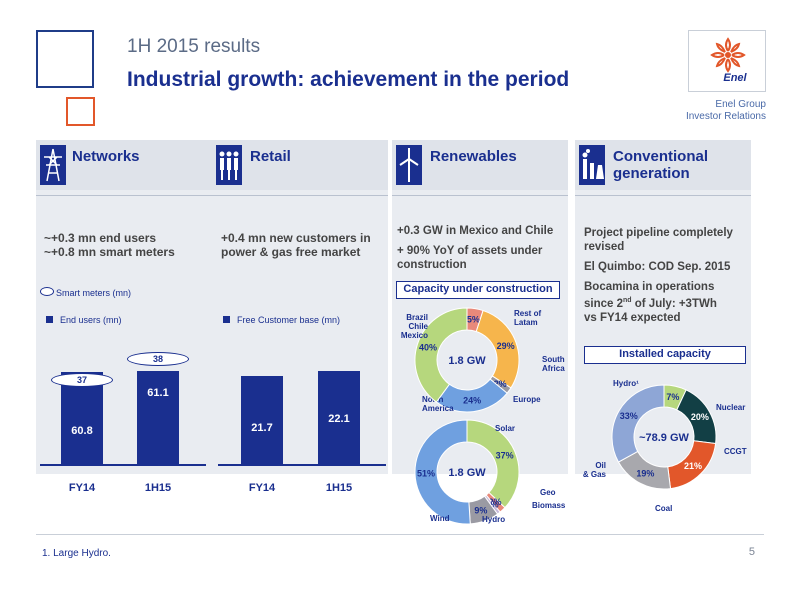  I want to click on enel-logo: Enel, so click(727, 61).